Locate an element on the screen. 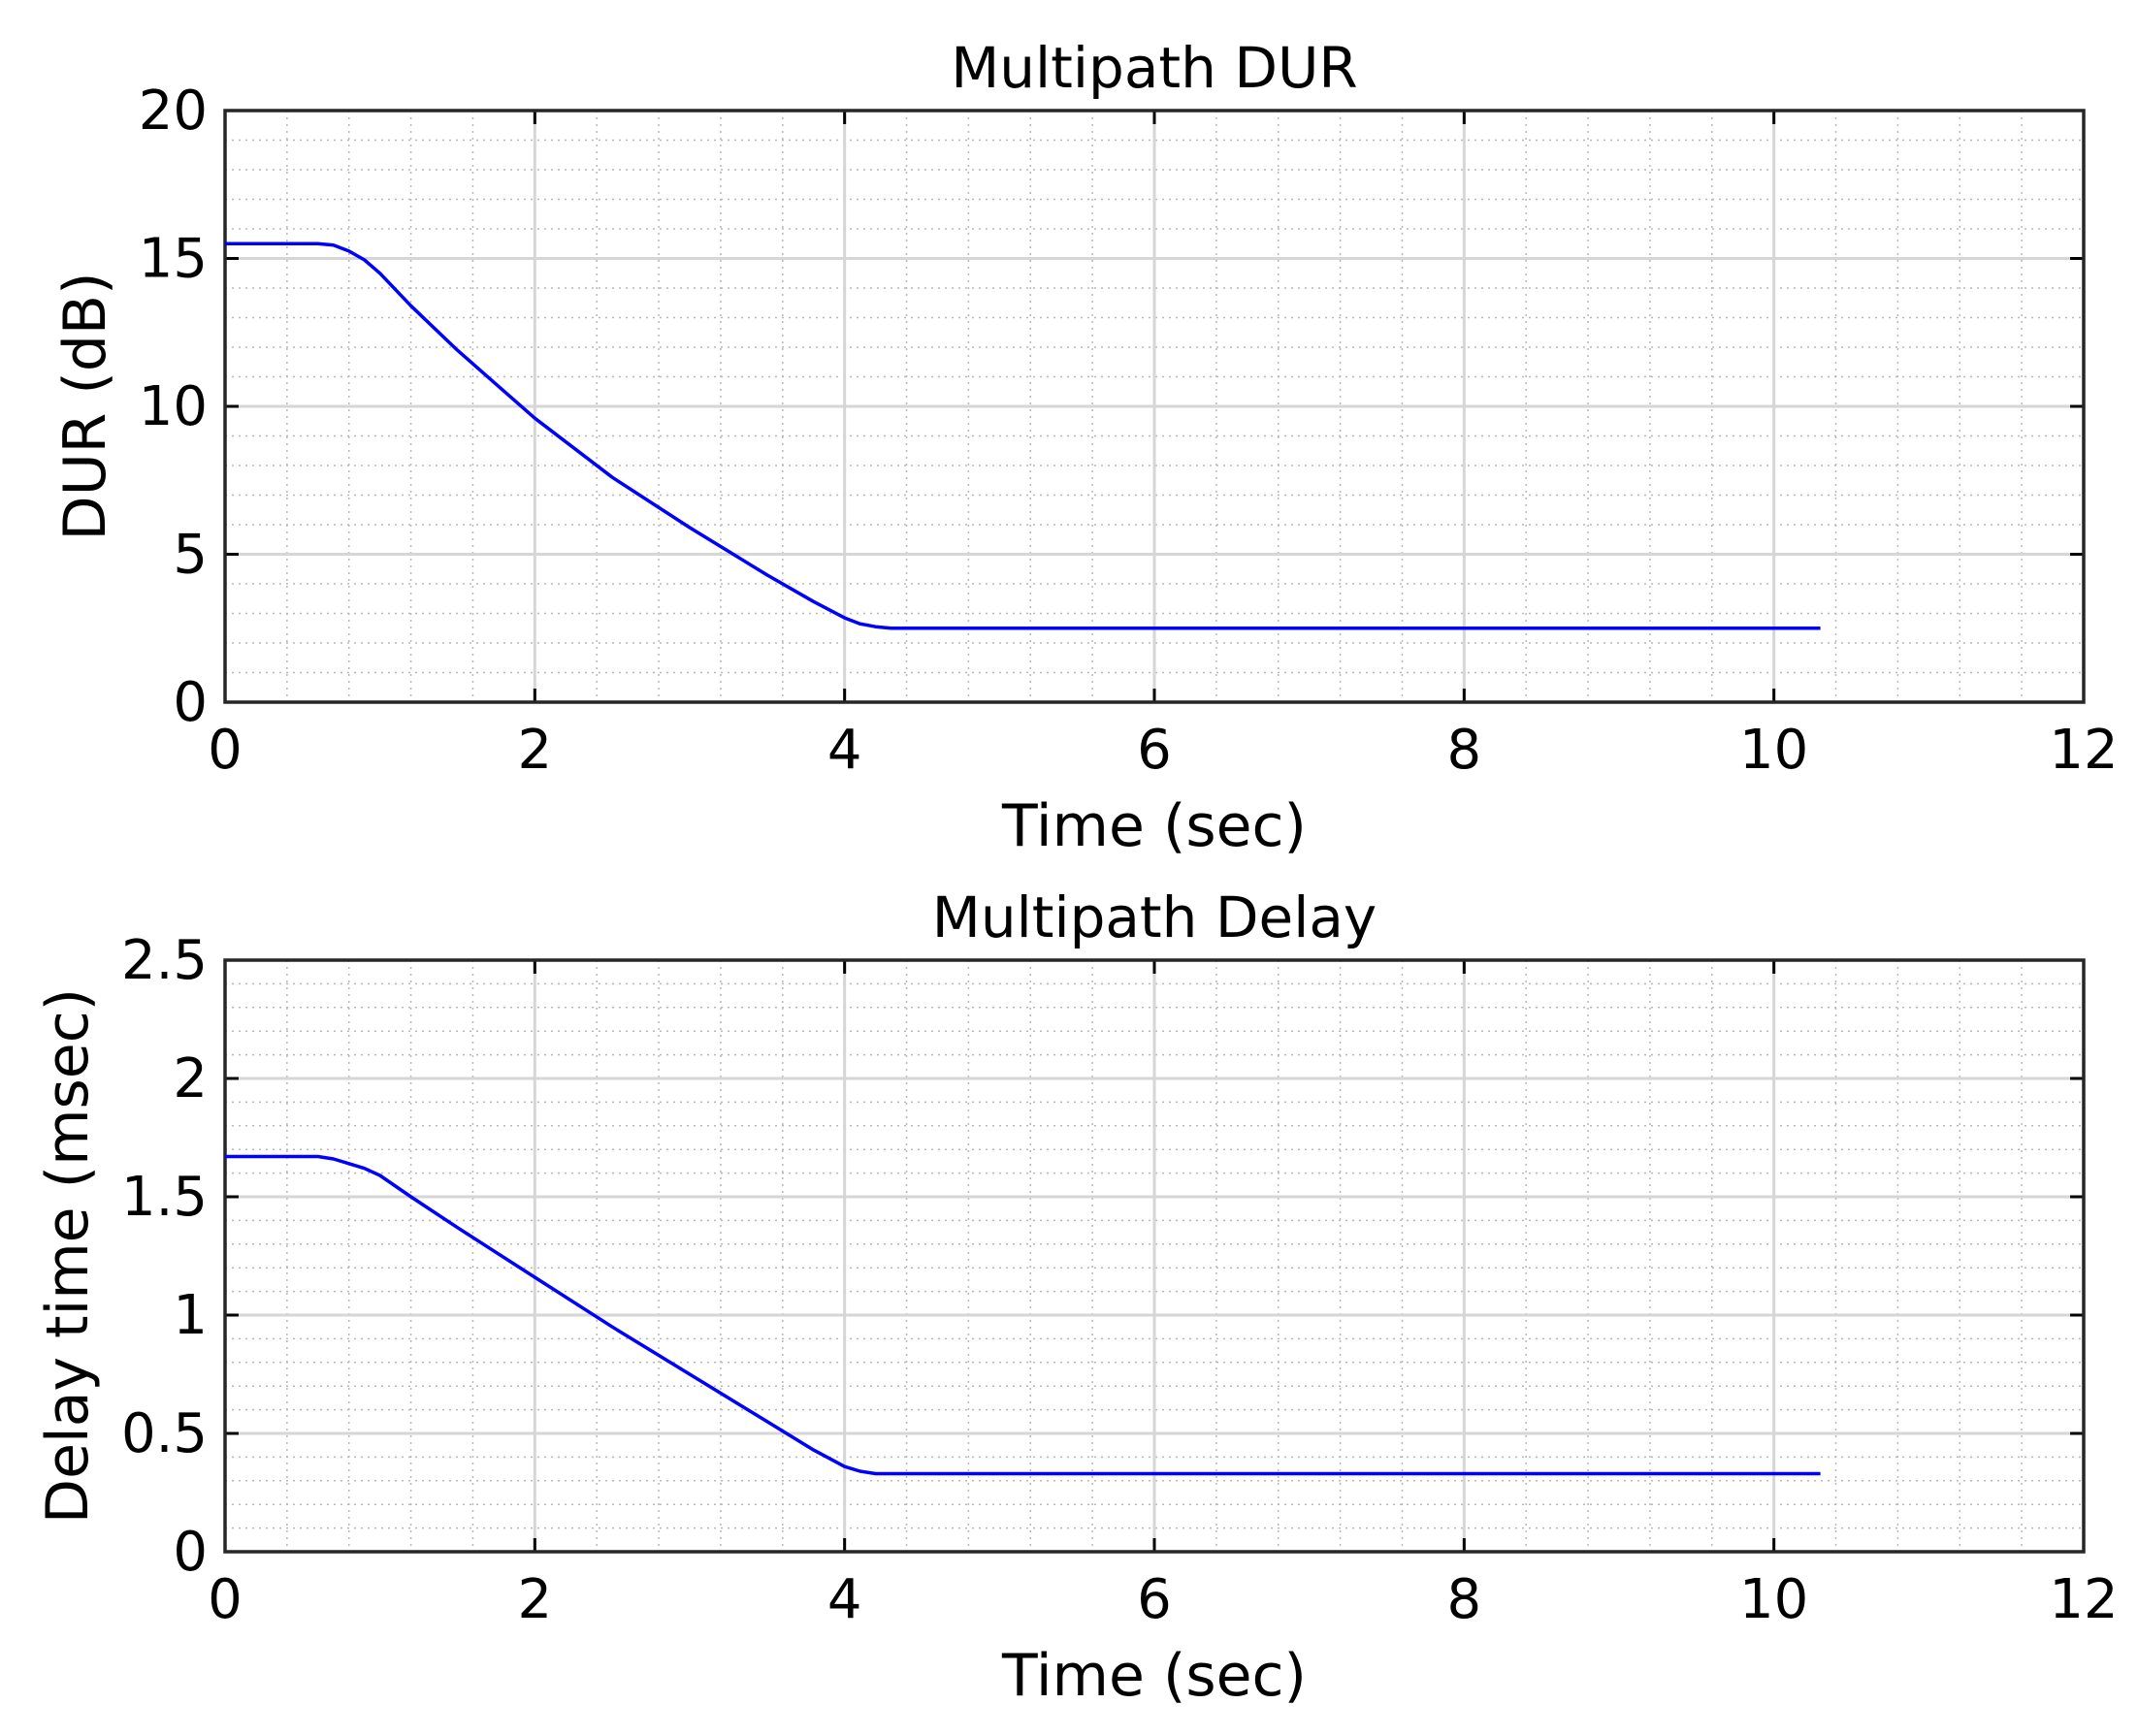 This screenshot has height=1736, width=2138. chart-2-y-axis-label: Delay time (msec) is located at coordinates (68, 1256).